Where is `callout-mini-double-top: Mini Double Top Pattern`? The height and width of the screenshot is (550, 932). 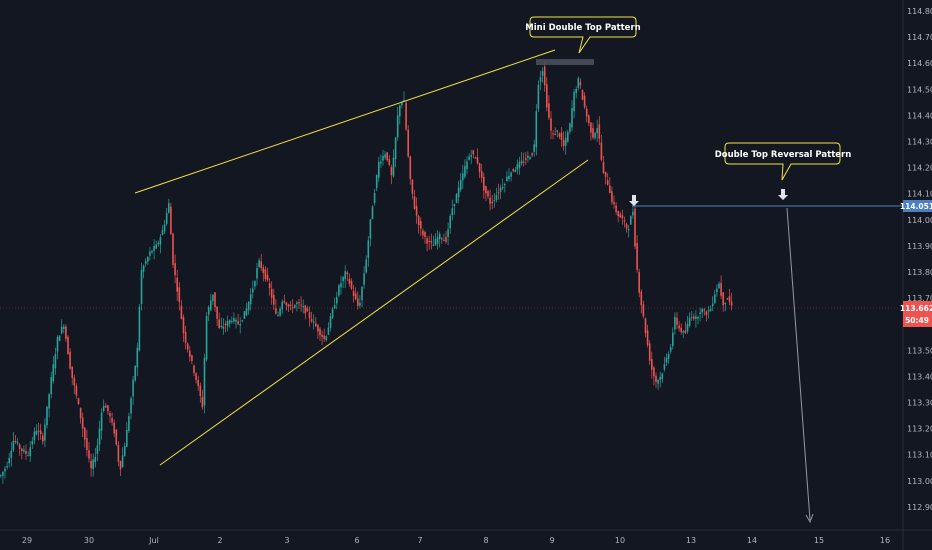 callout-mini-double-top: Mini Double Top Pattern is located at coordinates (583, 35).